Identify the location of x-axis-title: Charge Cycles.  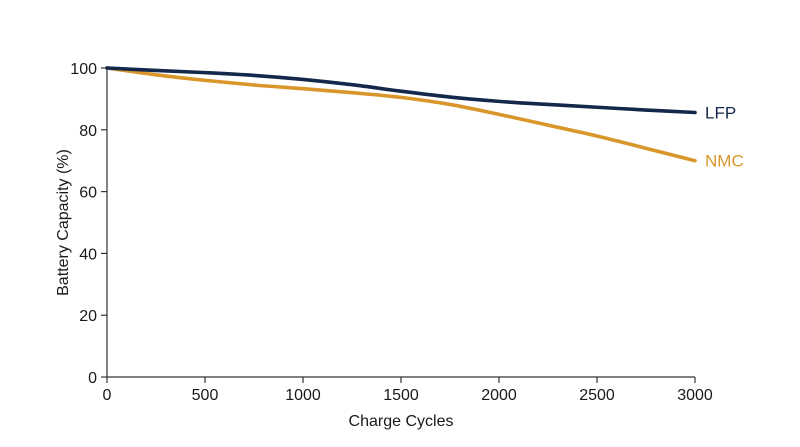
(401, 421).